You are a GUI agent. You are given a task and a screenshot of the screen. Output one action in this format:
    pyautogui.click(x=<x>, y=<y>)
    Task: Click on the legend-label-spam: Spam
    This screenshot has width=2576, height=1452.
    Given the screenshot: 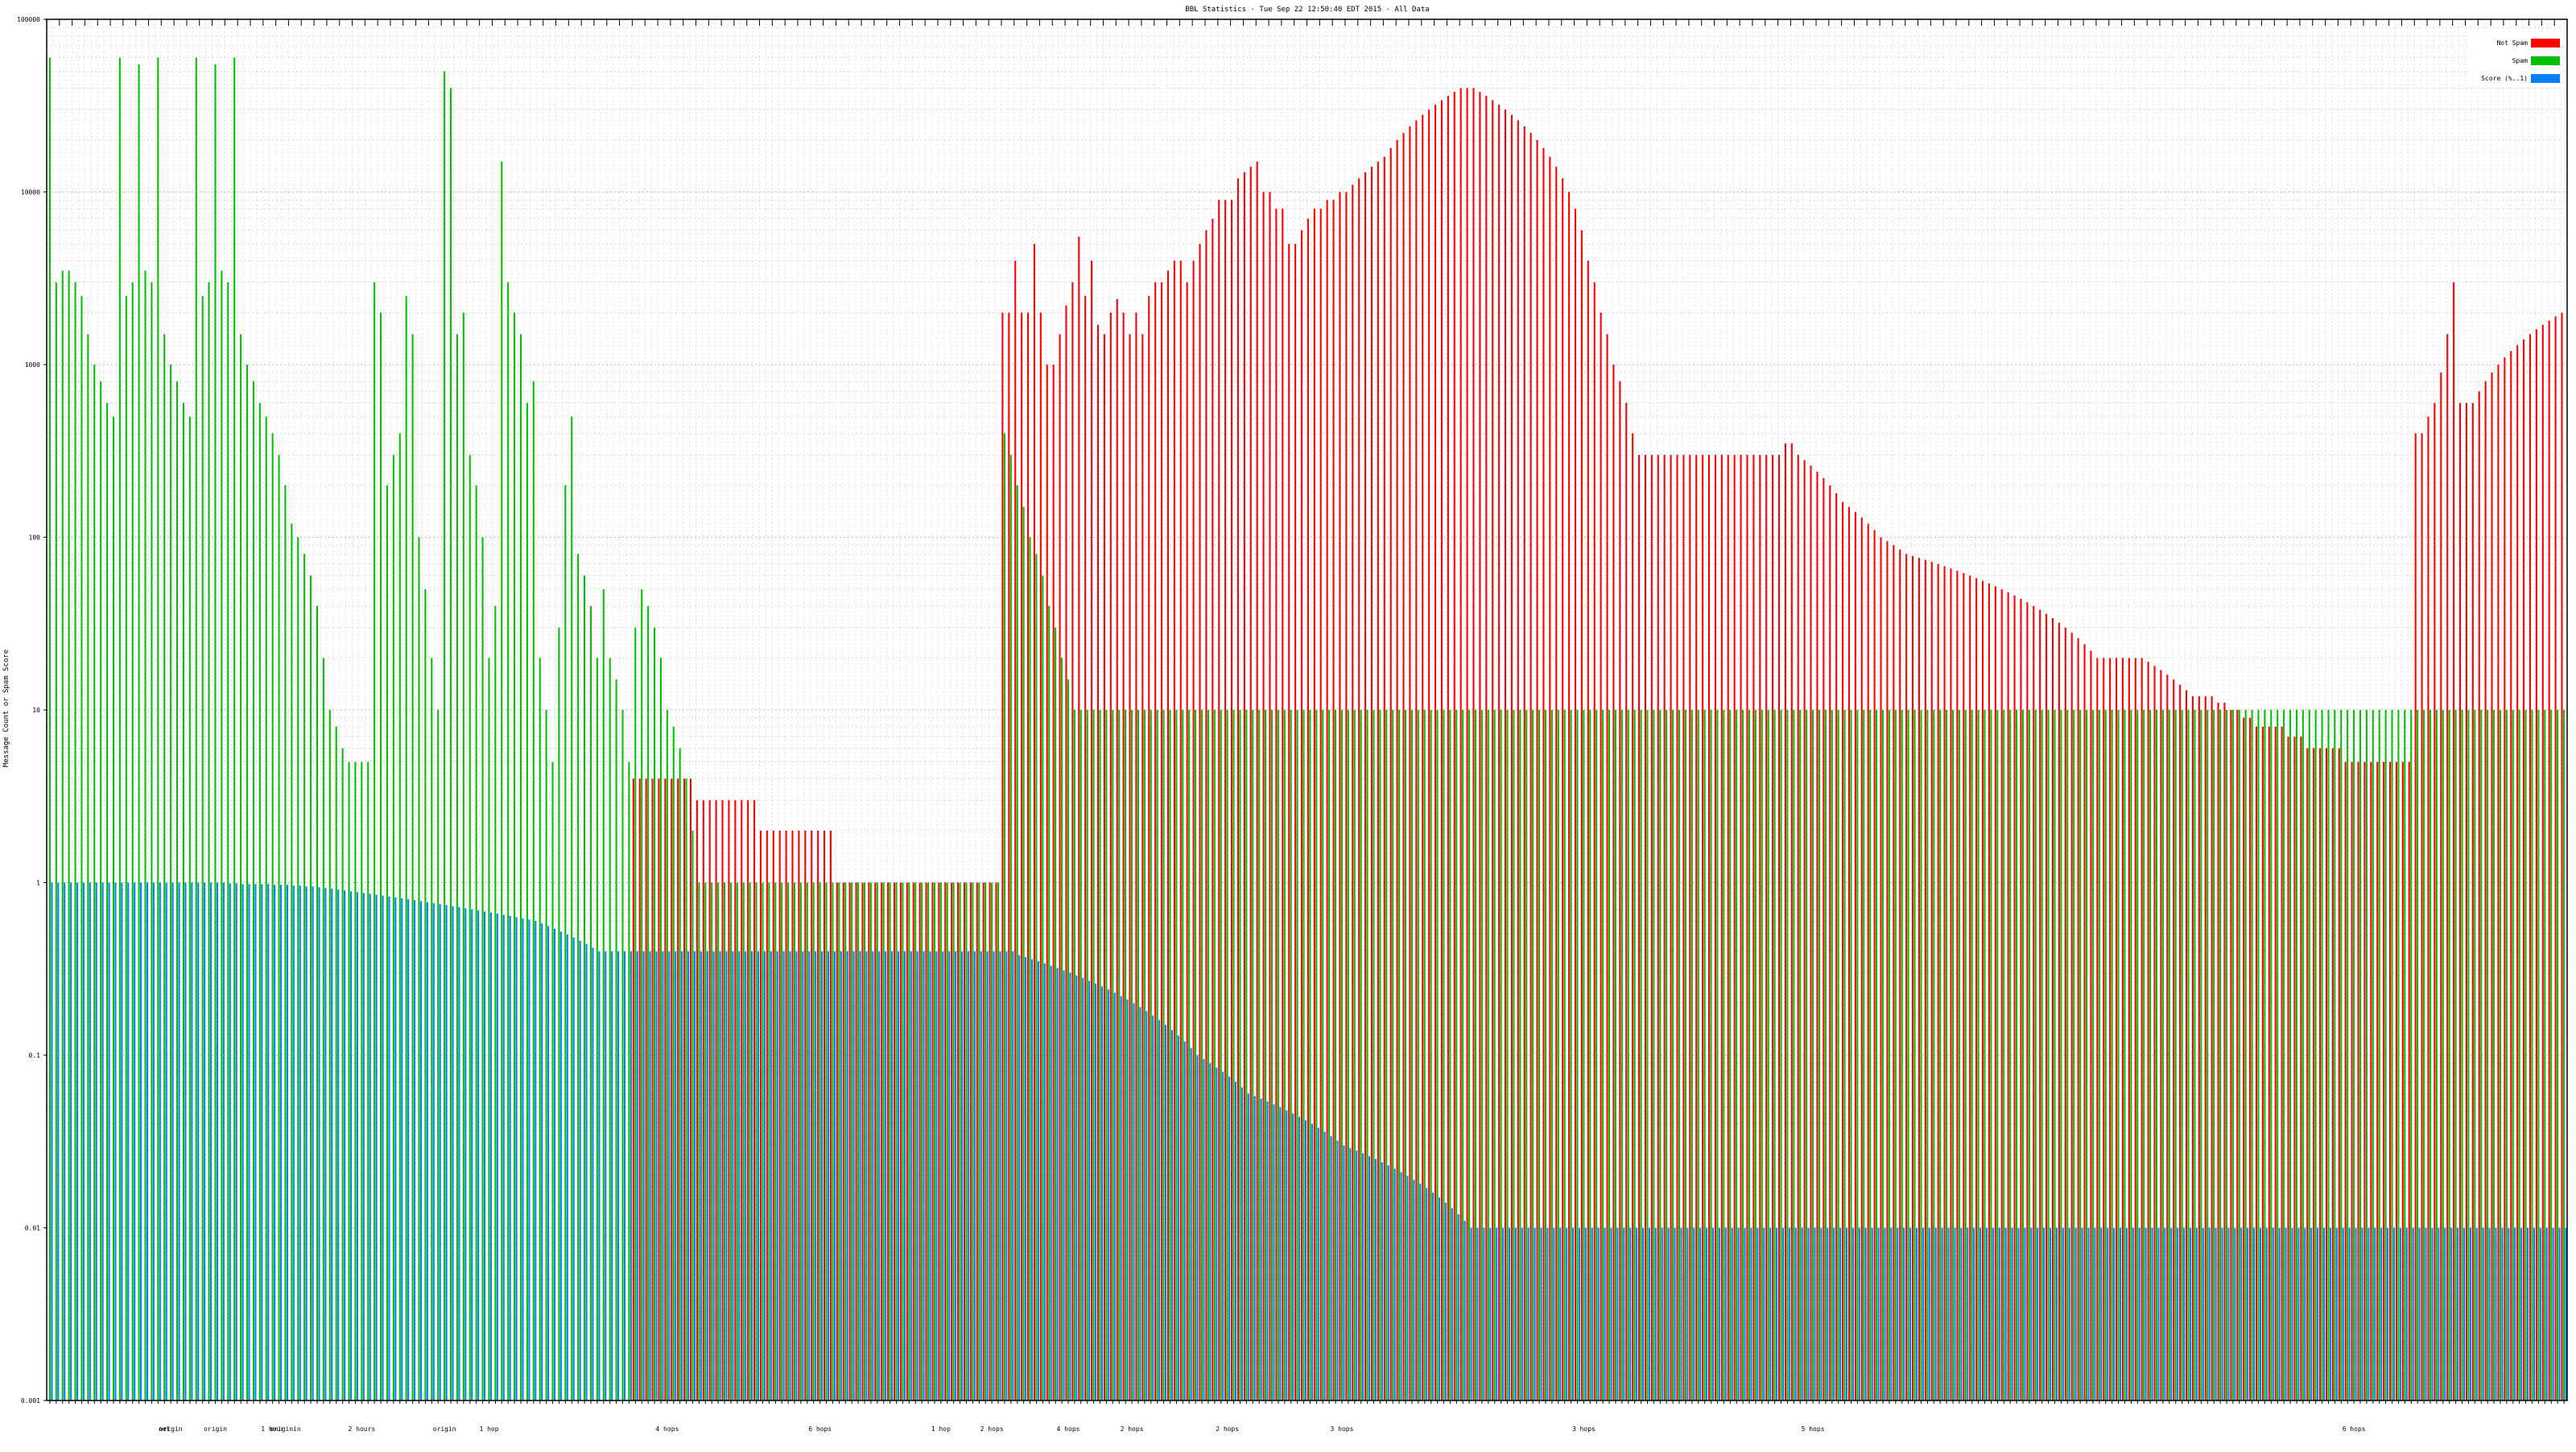 What is the action you would take?
    pyautogui.click(x=2520, y=61)
    